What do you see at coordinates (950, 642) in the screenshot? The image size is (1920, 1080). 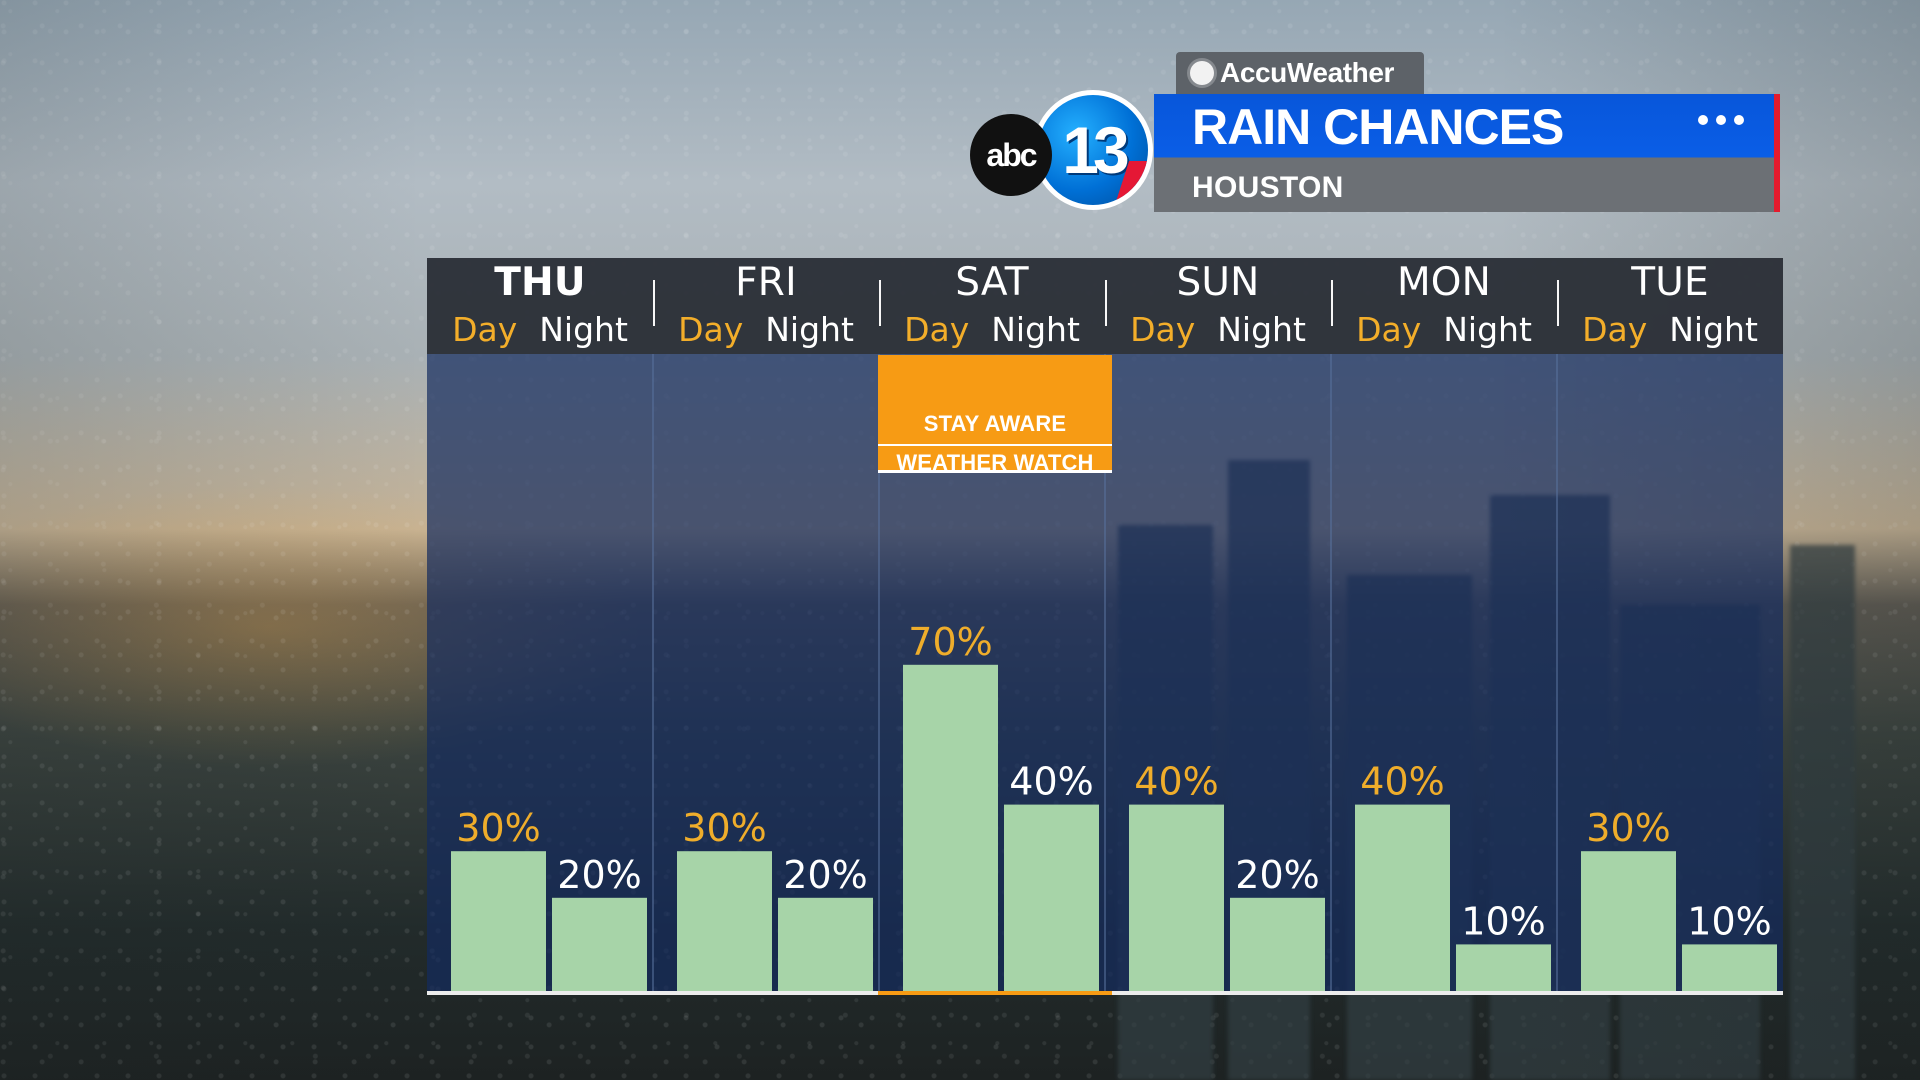 I see `day-rain-chance-label: 70%` at bounding box center [950, 642].